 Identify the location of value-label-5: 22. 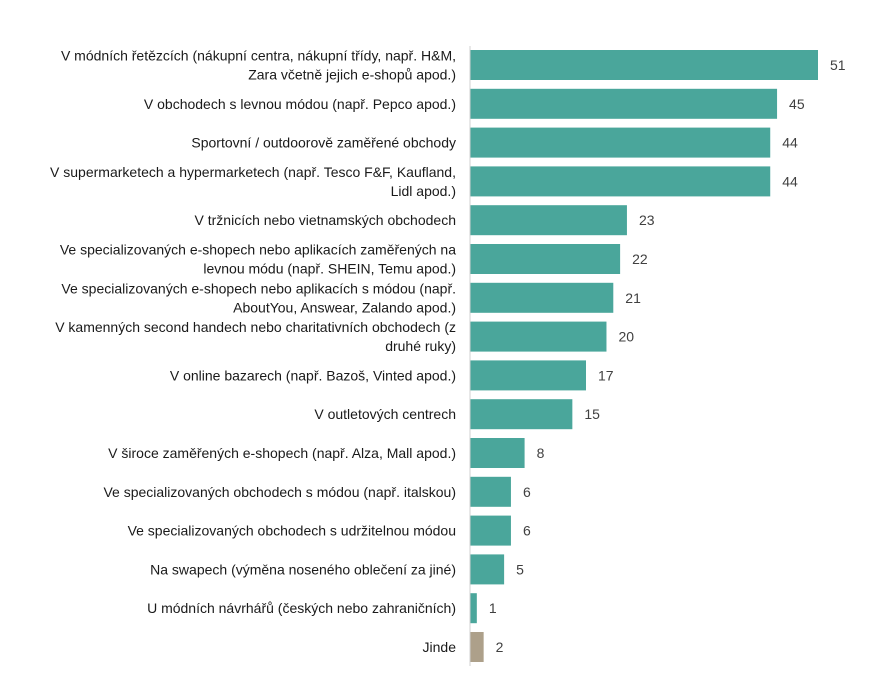
(640, 259).